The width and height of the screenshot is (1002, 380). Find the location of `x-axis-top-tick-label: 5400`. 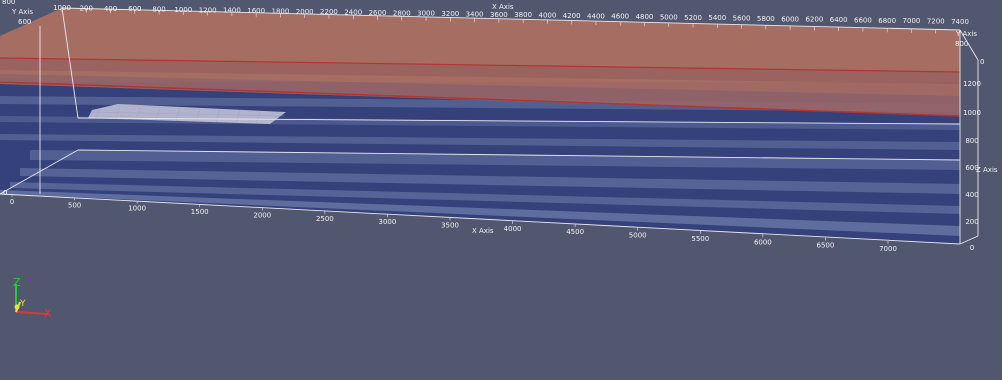

x-axis-top-tick-label: 5400 is located at coordinates (717, 18).